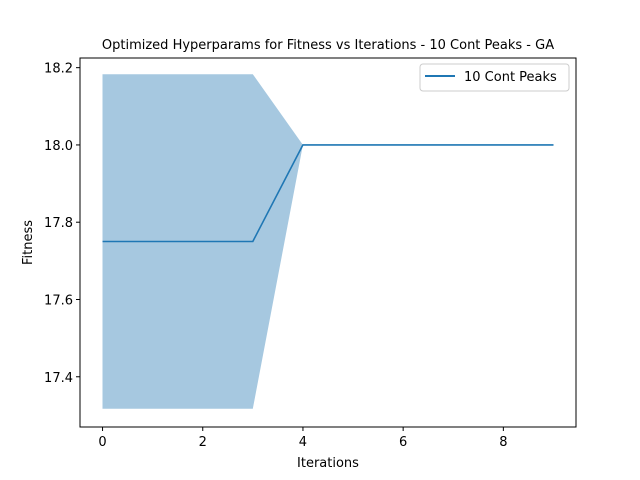  I want to click on y-tick-label: 17.8, so click(58, 223).